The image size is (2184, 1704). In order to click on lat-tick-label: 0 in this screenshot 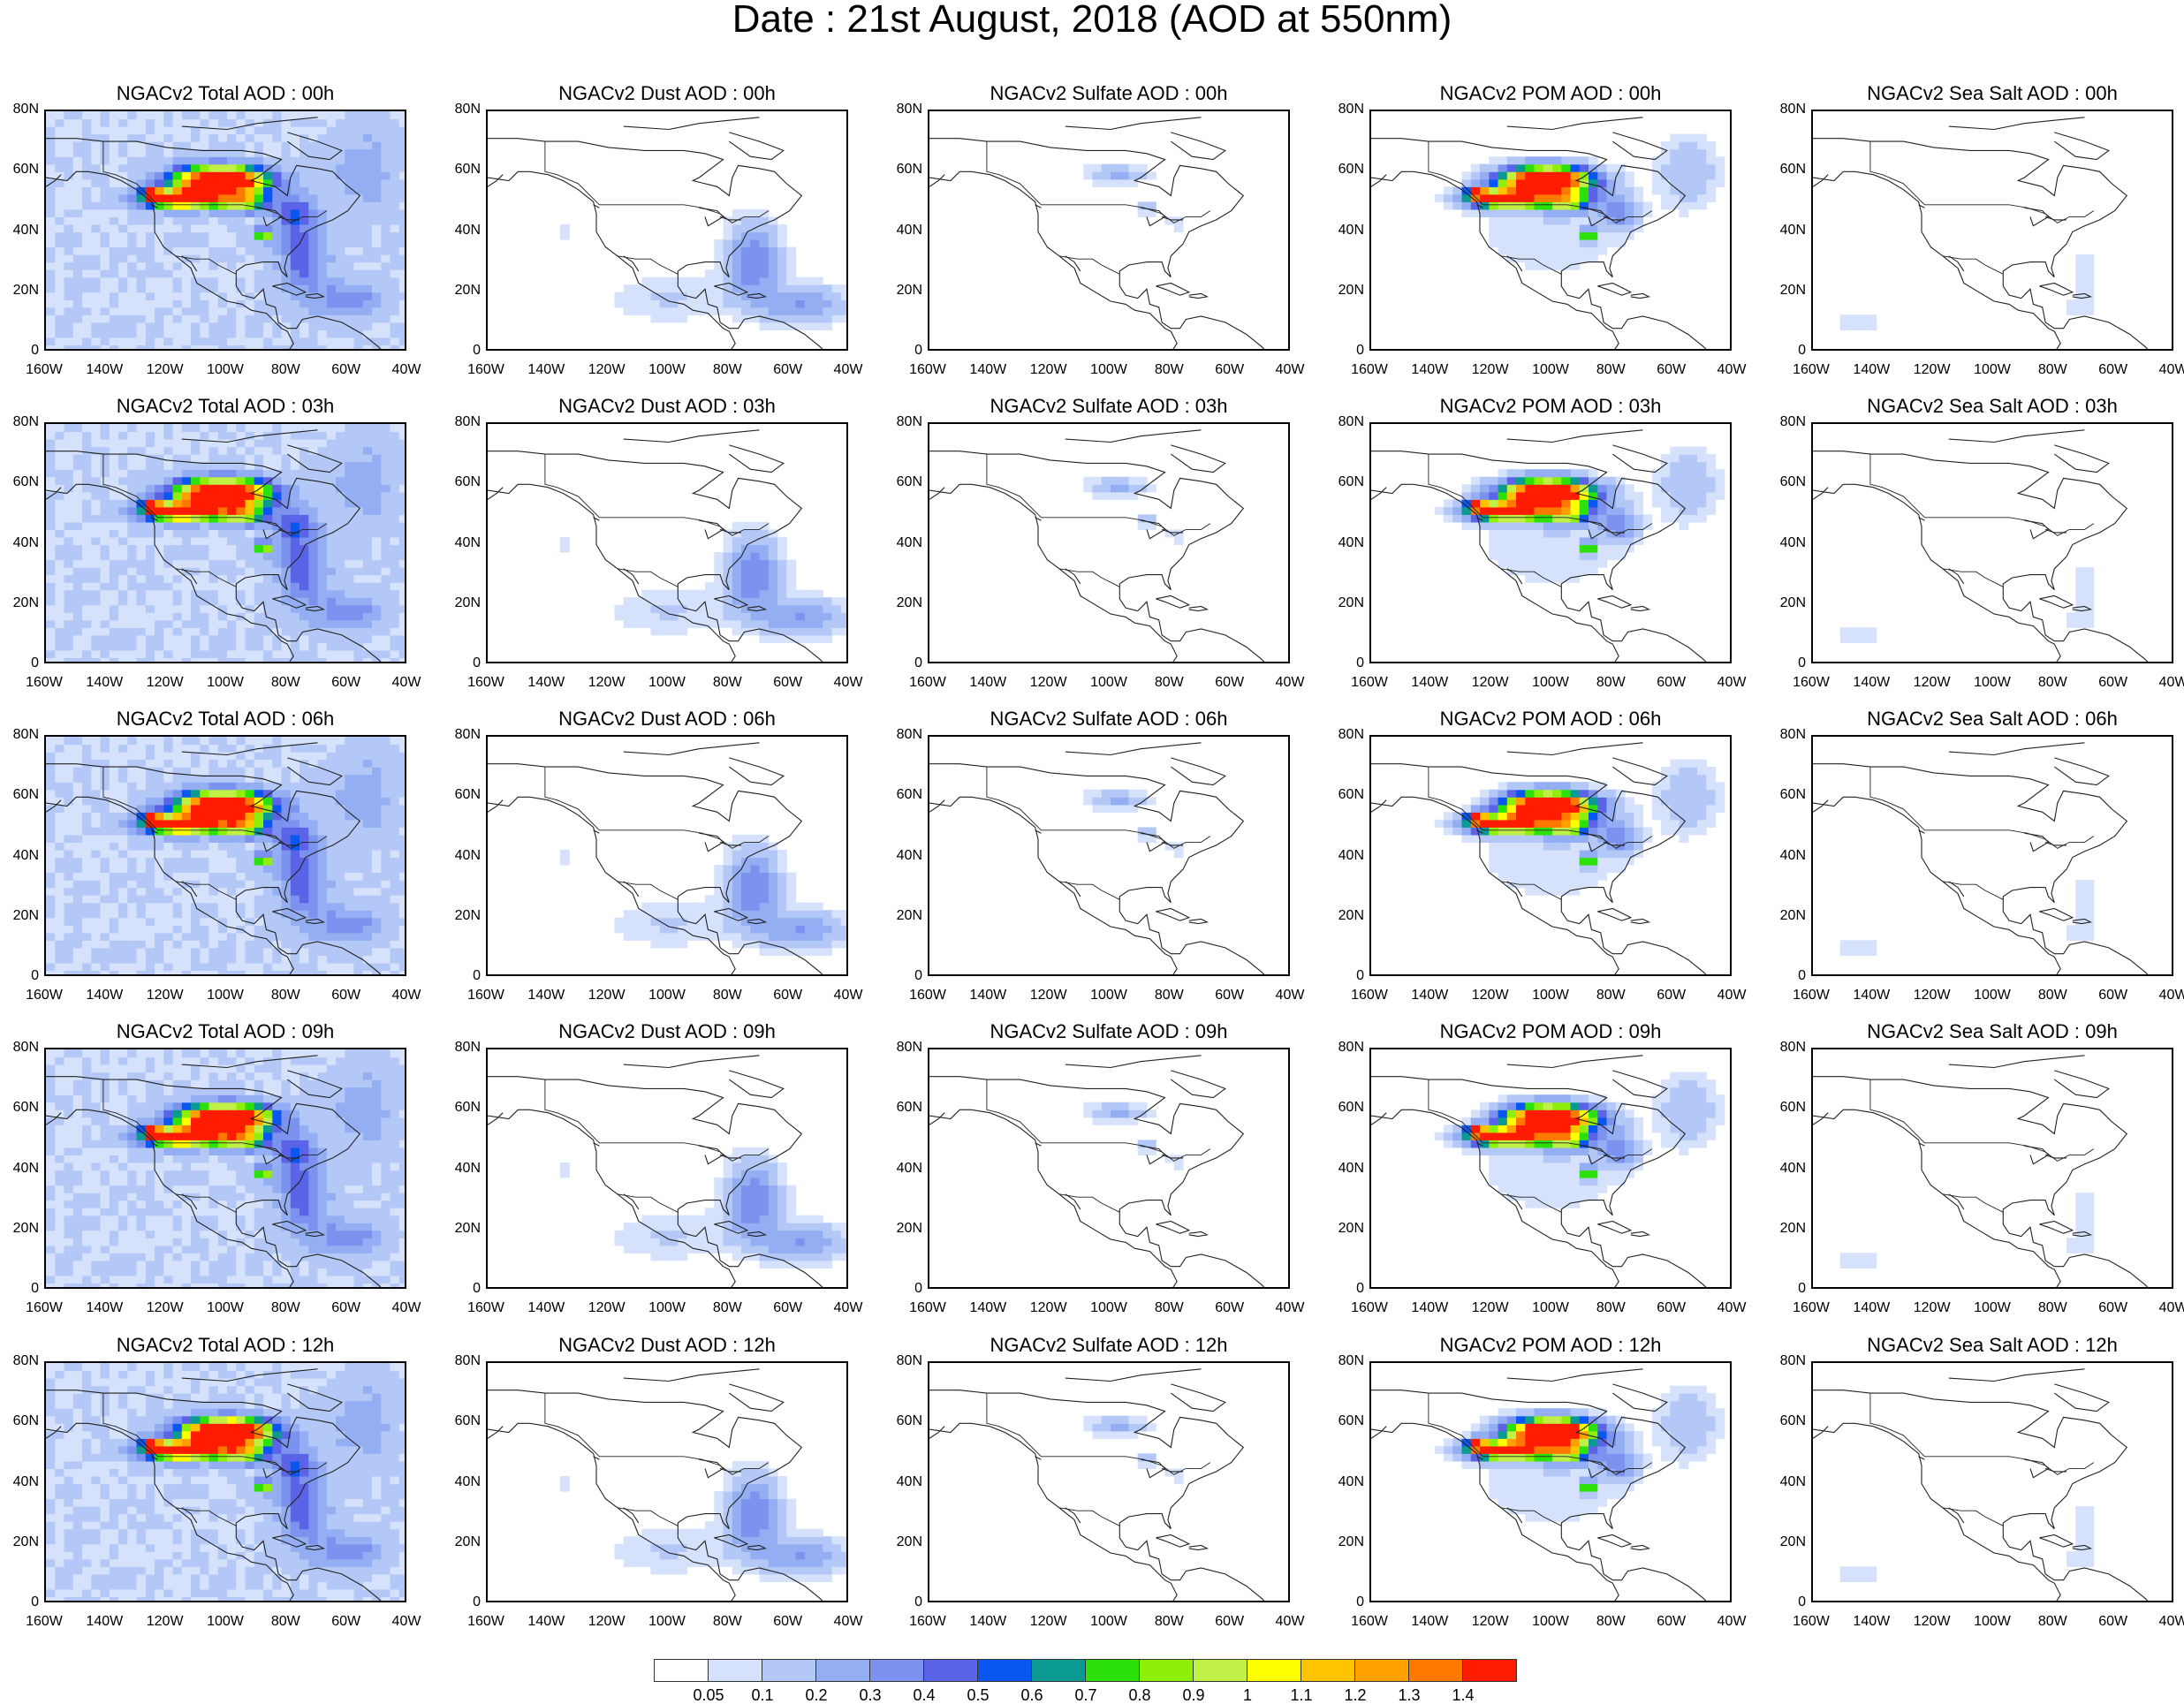, I will do `click(1344, 663)`.